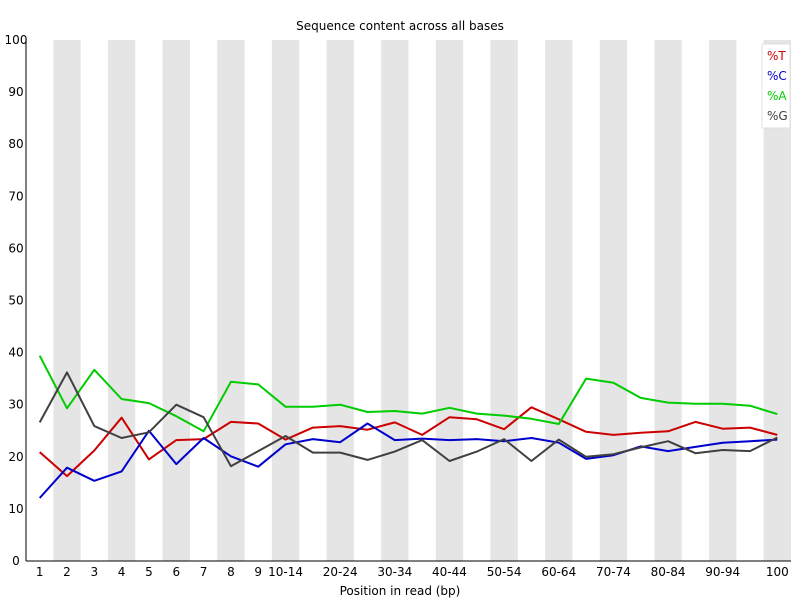 The image size is (800, 604). Describe the element at coordinates (204, 572) in the screenshot. I see `x-tick-label: 7` at that location.